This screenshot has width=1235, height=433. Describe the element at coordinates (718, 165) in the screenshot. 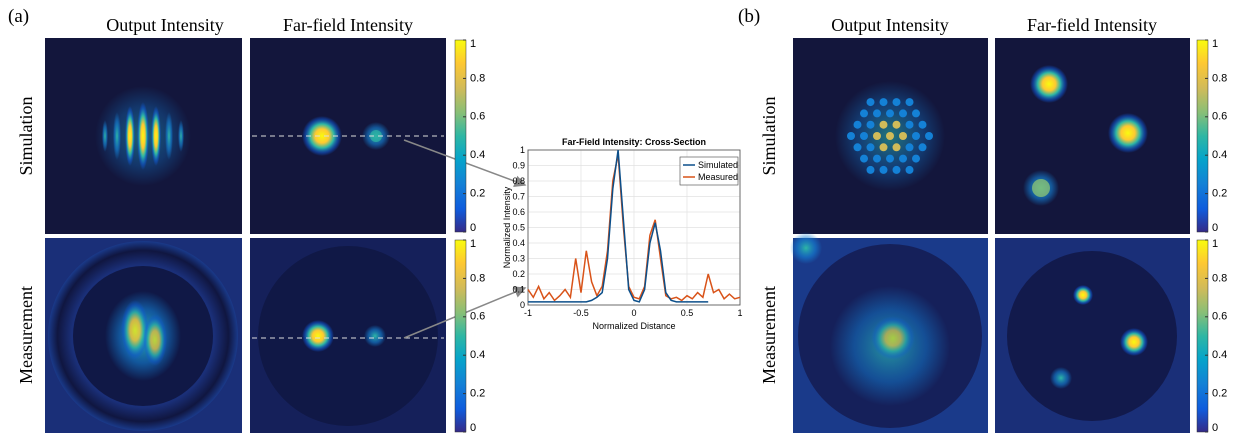

I see `legend-label: Simulated` at that location.